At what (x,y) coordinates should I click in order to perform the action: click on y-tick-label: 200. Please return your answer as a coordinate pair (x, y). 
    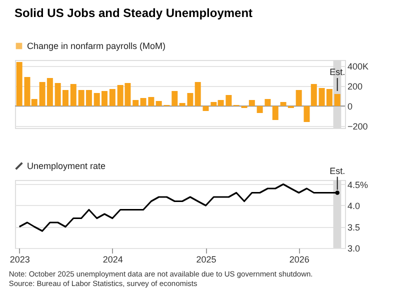
    Looking at the image, I should click on (355, 87).